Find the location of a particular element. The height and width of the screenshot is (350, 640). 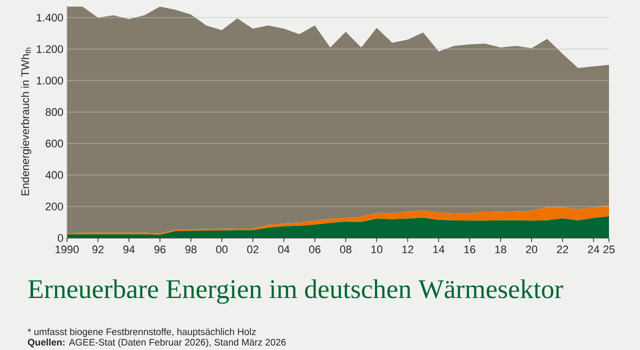

x-tick-label: 02 is located at coordinates (252, 250).